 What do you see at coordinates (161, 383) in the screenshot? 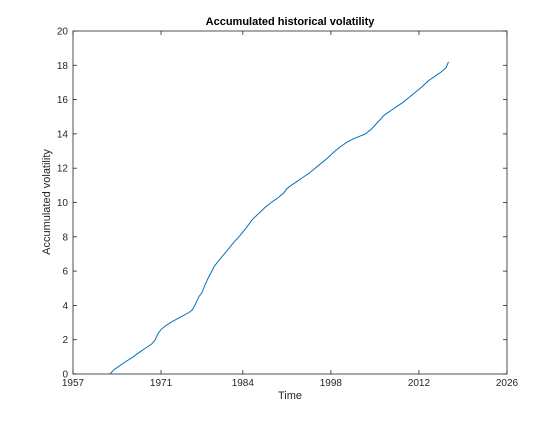
I see `x-tick-label: 1971` at bounding box center [161, 383].